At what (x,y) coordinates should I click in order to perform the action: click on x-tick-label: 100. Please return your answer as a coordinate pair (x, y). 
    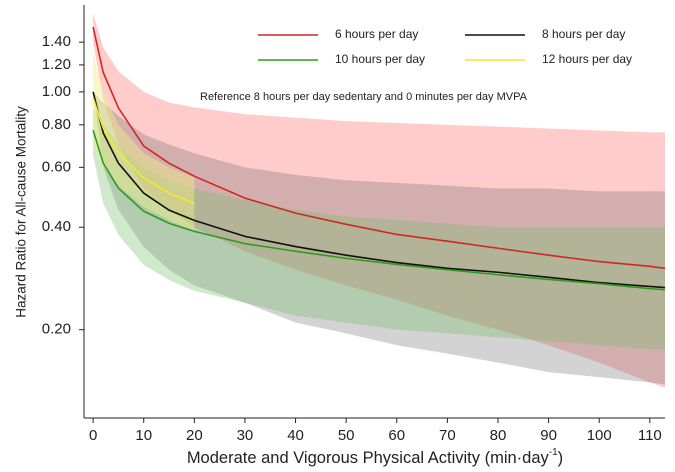
    Looking at the image, I should click on (599, 435).